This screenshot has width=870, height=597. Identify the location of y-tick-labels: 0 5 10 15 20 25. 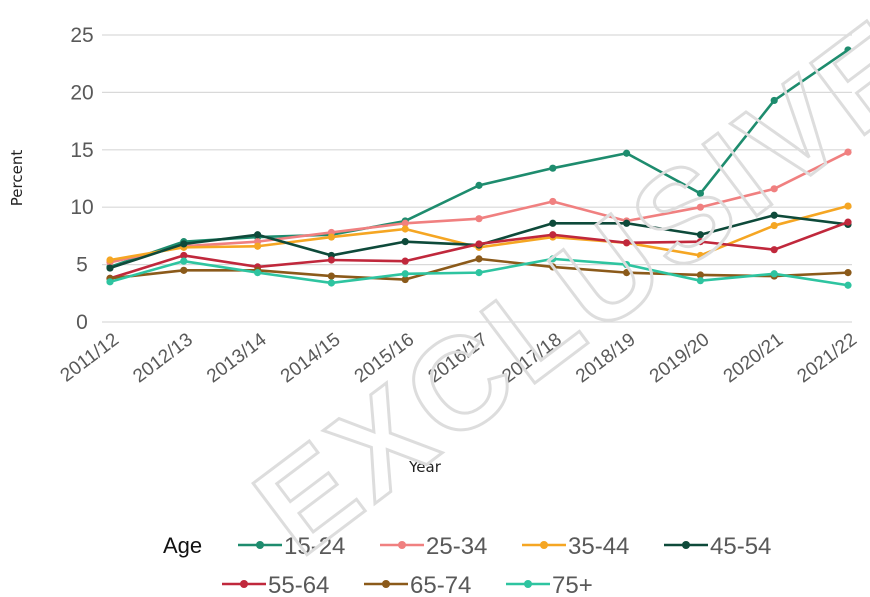
(81, 179).